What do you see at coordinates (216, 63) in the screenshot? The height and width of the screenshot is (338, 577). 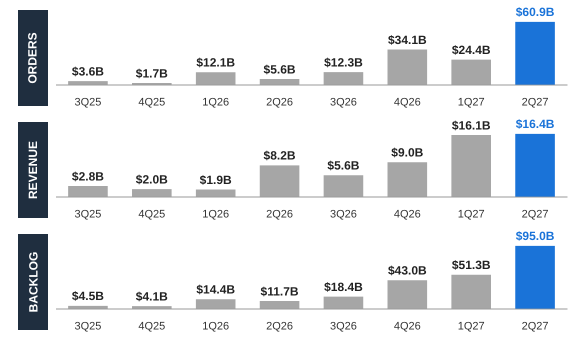 I see `data-label: $12.1B` at bounding box center [216, 63].